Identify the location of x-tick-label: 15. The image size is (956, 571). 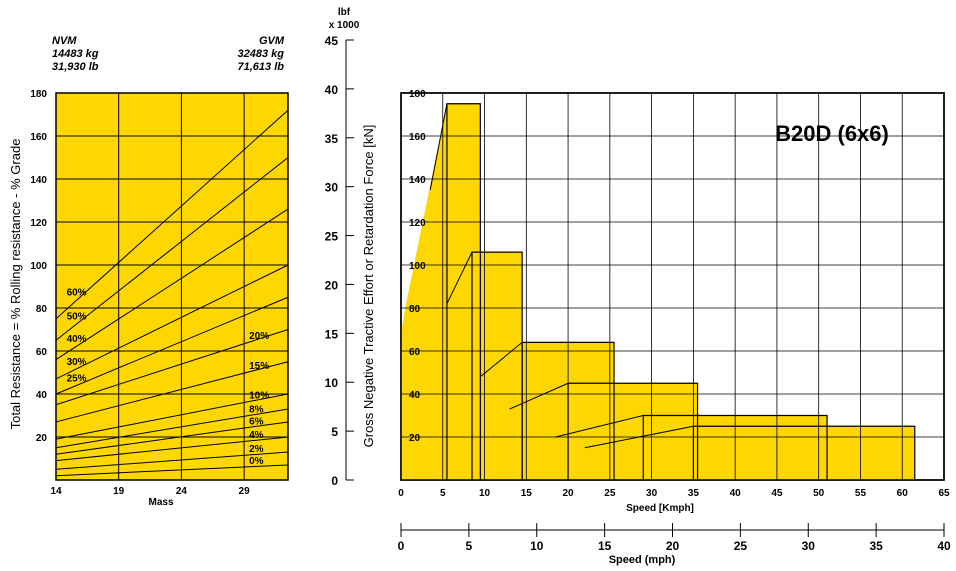
(527, 493).